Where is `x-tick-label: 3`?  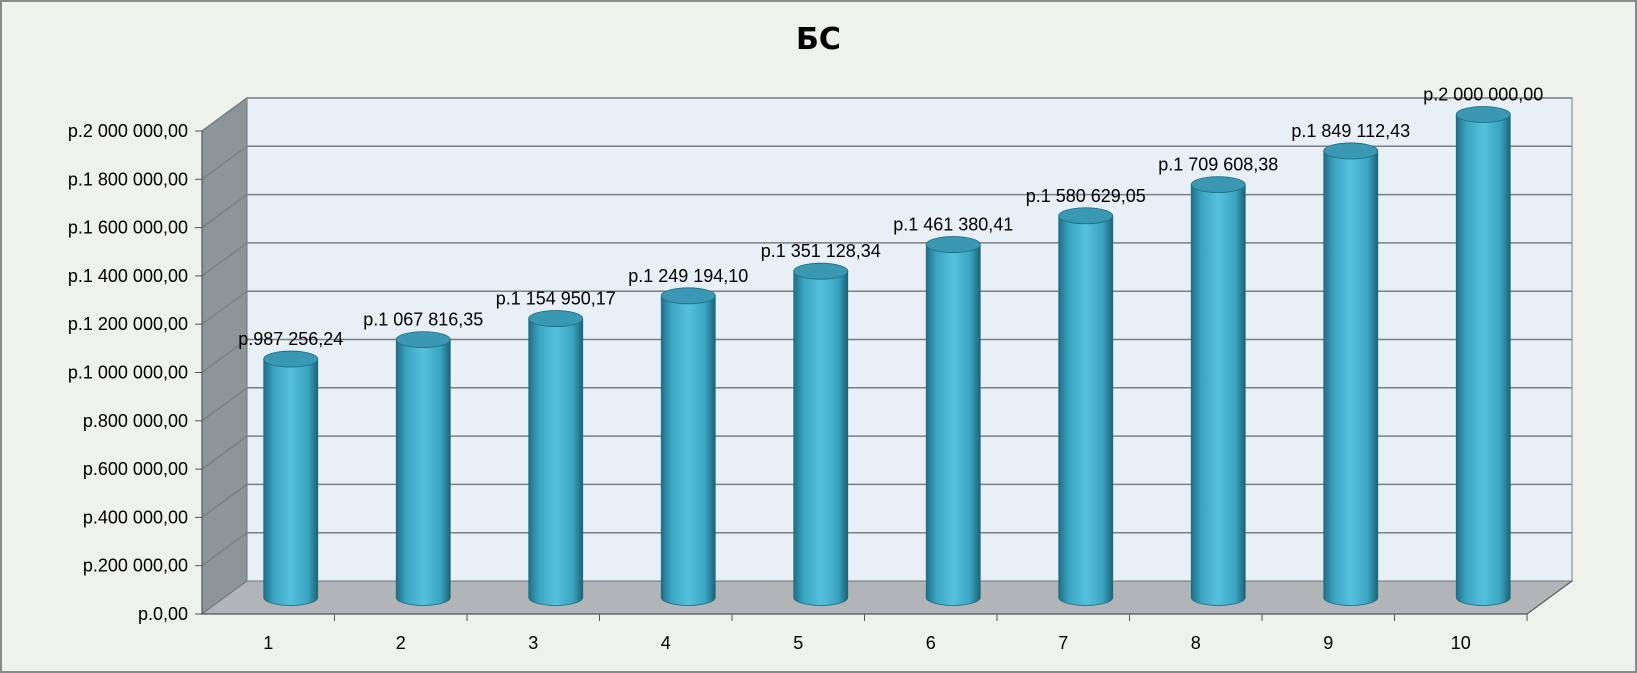
x-tick-label: 3 is located at coordinates (533, 643).